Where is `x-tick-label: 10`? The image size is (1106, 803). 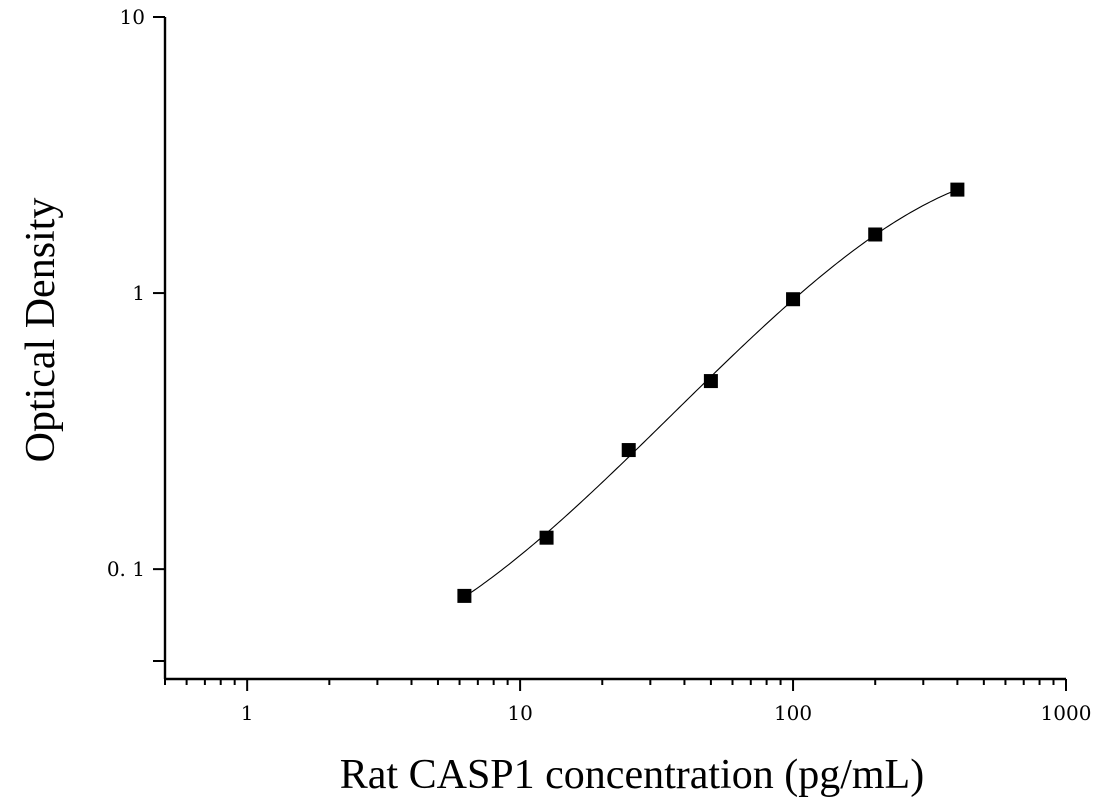
x-tick-label: 10 is located at coordinates (519, 713).